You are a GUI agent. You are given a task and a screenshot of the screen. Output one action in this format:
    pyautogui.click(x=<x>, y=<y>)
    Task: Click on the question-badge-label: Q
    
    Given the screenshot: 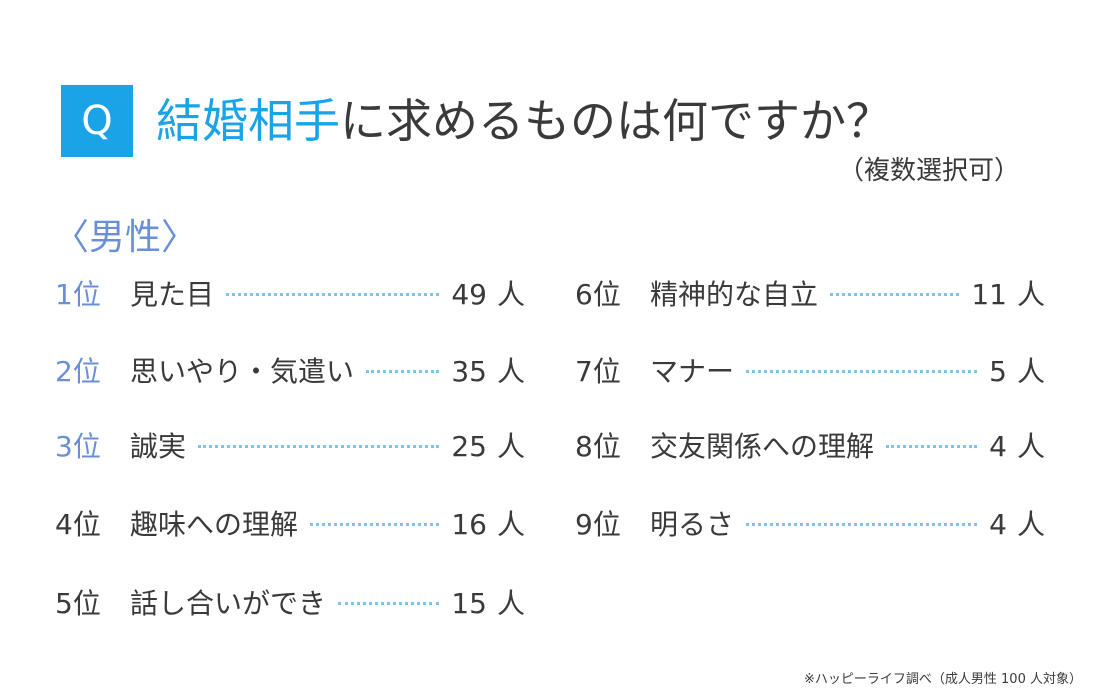 What is the action you would take?
    pyautogui.click(x=97, y=121)
    